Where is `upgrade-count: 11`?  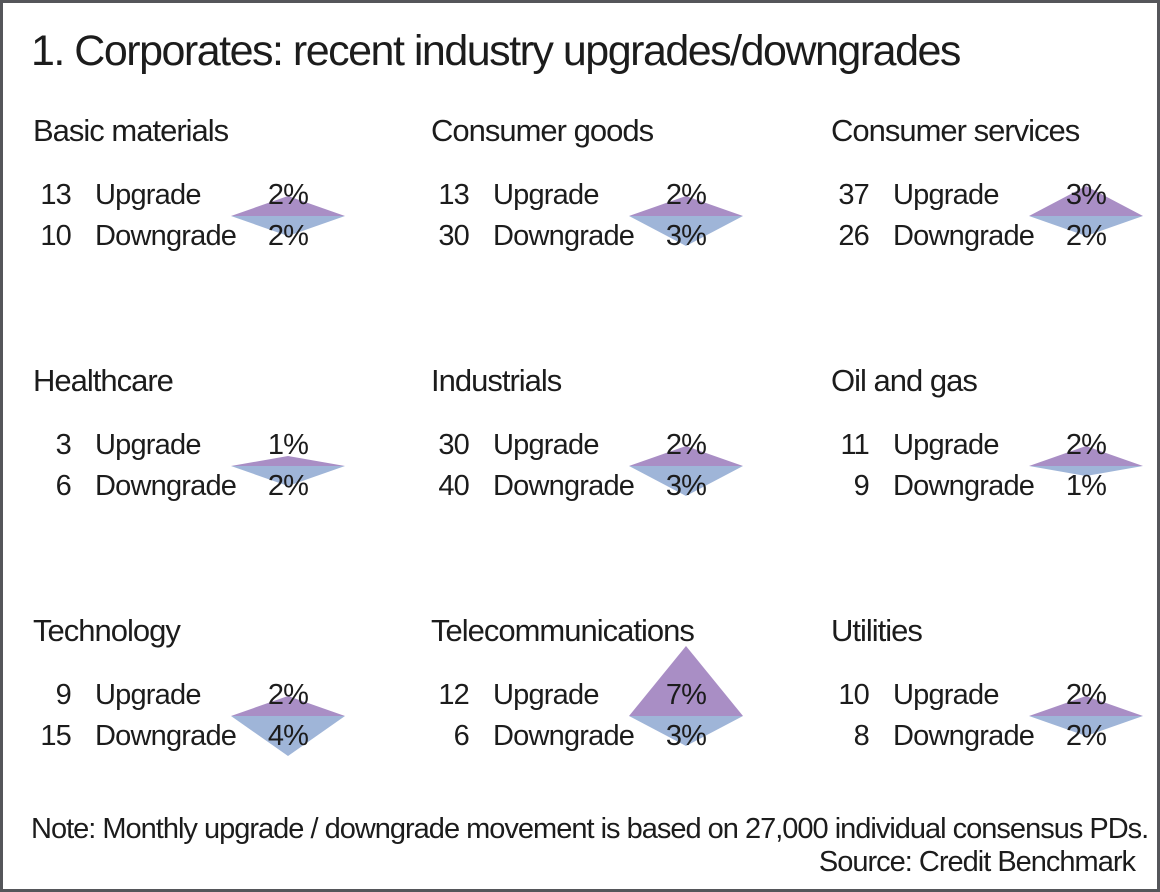
upgrade-count: 11 is located at coordinates (854, 445).